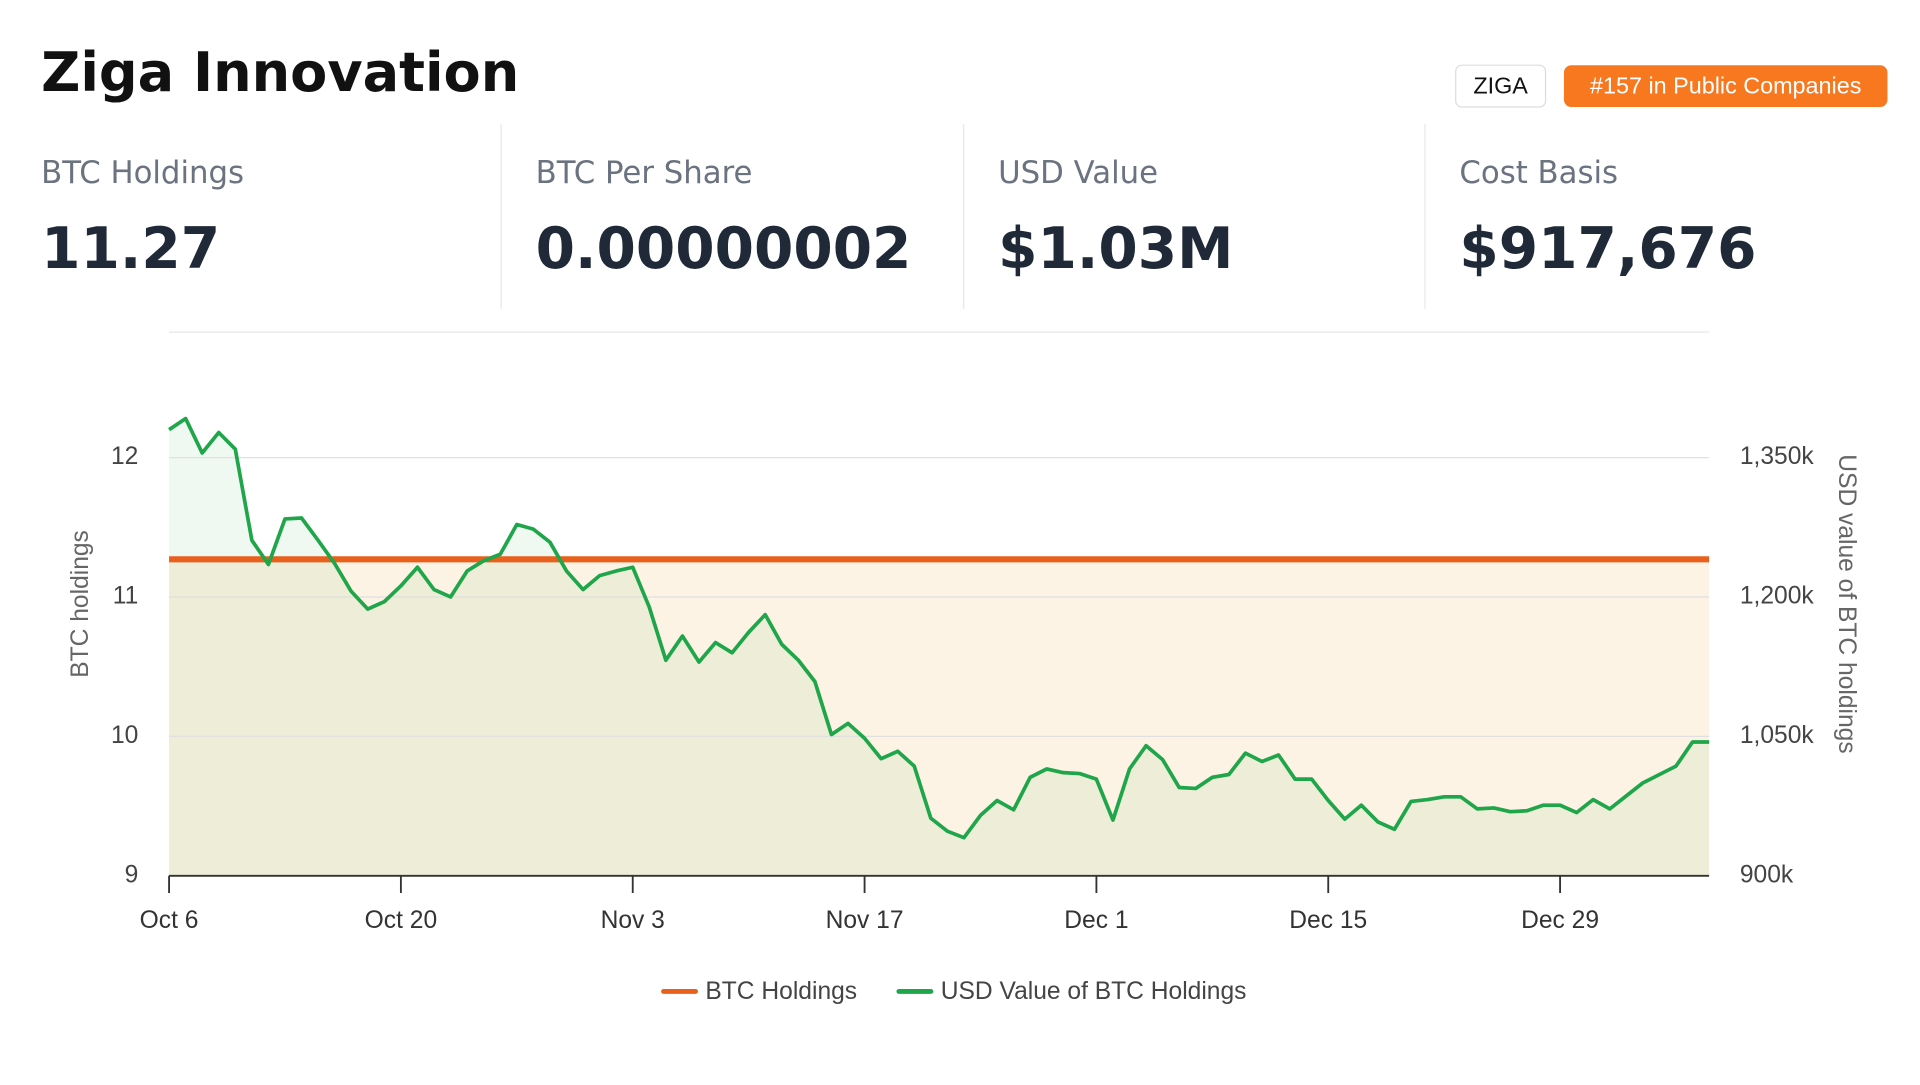 This screenshot has width=1920, height=1085. What do you see at coordinates (1328, 920) in the screenshot?
I see `x-tick-label: Dec 15` at bounding box center [1328, 920].